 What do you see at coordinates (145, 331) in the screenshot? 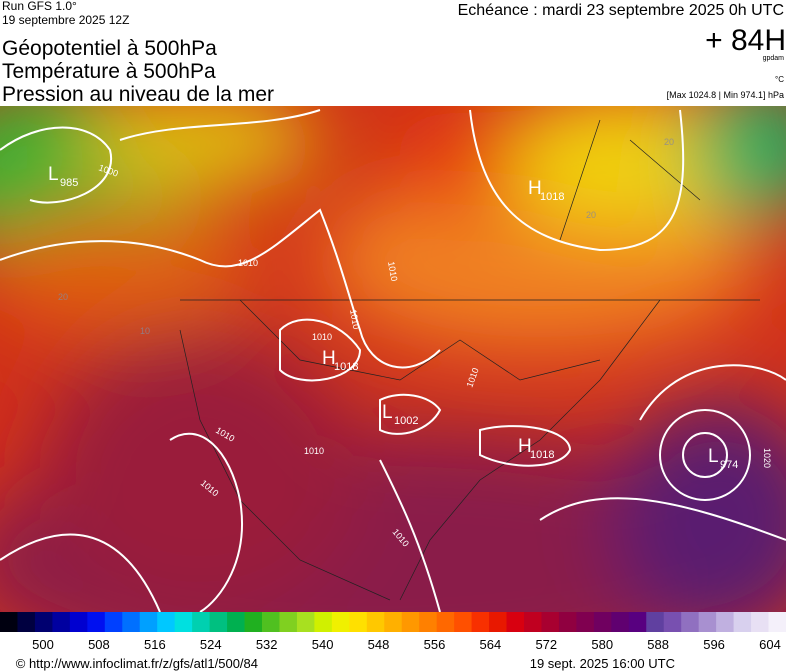
I see `temperature-label: 10` at bounding box center [145, 331].